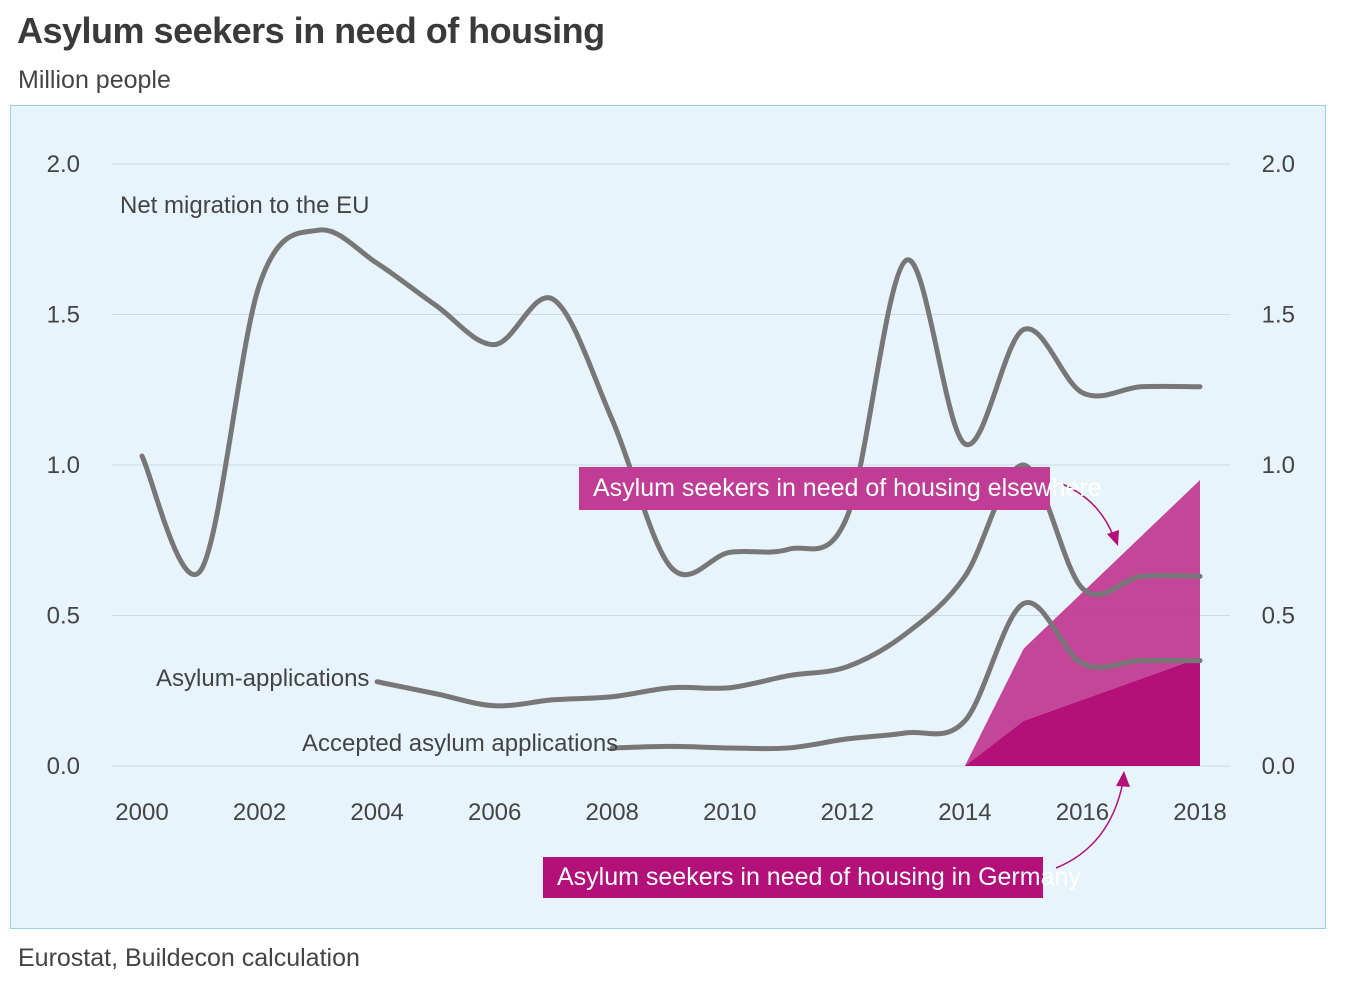 Image resolution: width=1345 pixels, height=997 pixels. I want to click on y-tick-label-left: 1.5, so click(63, 315).